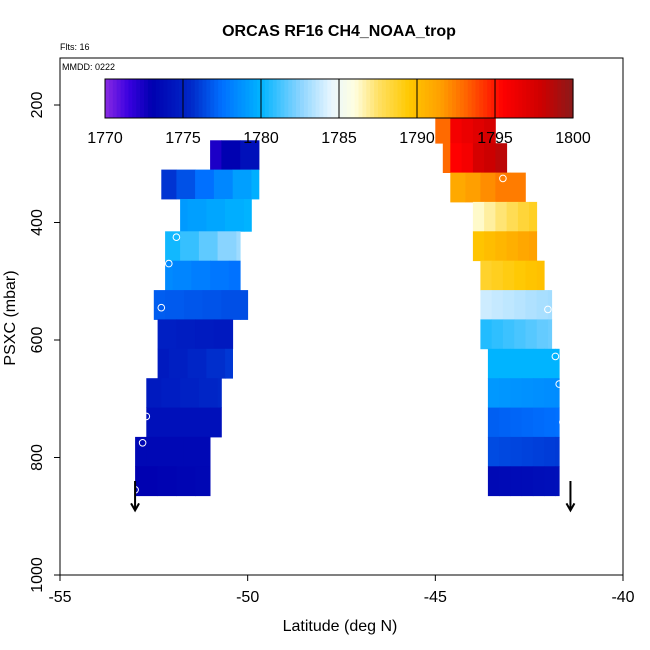 The height and width of the screenshot is (650, 650). I want to click on y-tick-label: 200, so click(37, 105).